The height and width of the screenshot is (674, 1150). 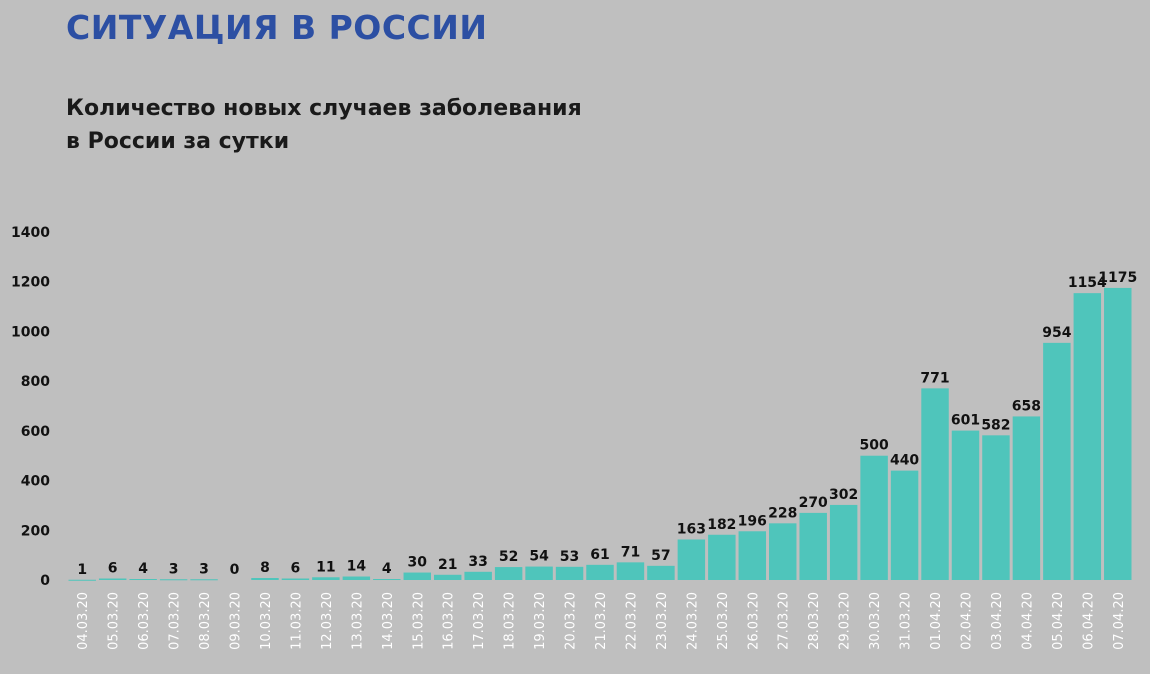 What do you see at coordinates (845, 621) in the screenshot?
I see `x-tick-label: 29.03.20` at bounding box center [845, 621].